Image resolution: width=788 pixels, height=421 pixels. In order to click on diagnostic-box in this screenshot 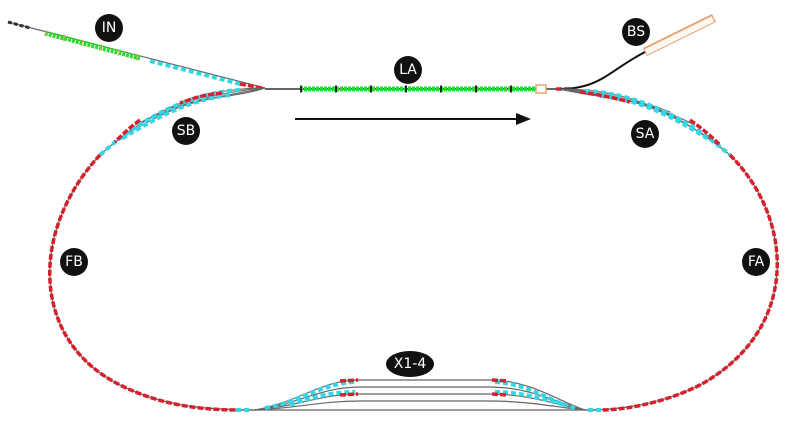, I will do `click(541, 89)`.